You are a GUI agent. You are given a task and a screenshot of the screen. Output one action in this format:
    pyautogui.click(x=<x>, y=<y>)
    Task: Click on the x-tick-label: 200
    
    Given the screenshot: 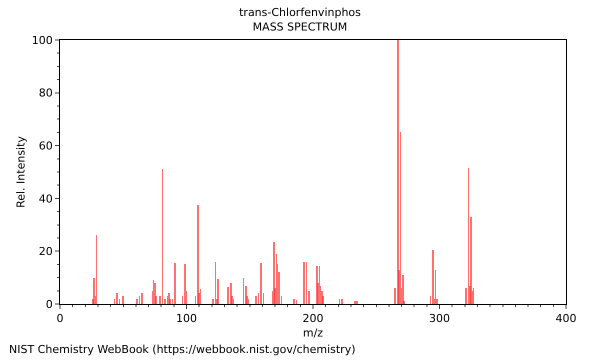 What is the action you would take?
    pyautogui.click(x=313, y=319)
    